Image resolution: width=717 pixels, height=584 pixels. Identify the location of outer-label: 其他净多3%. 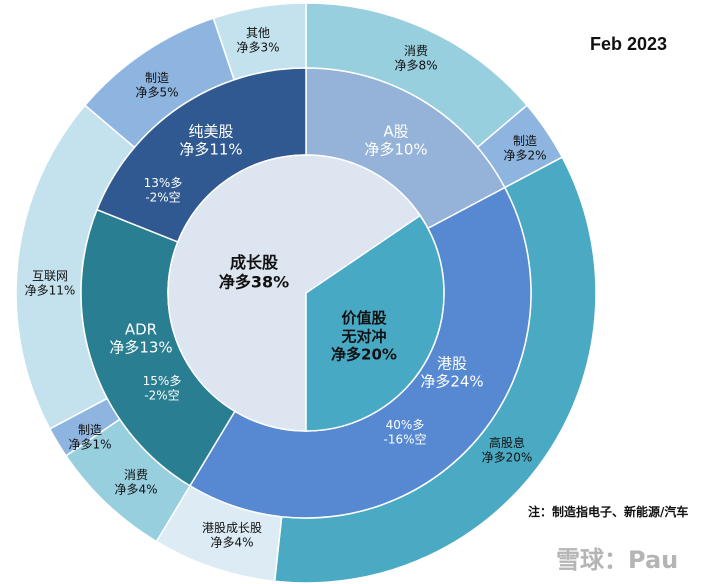
(257, 40).